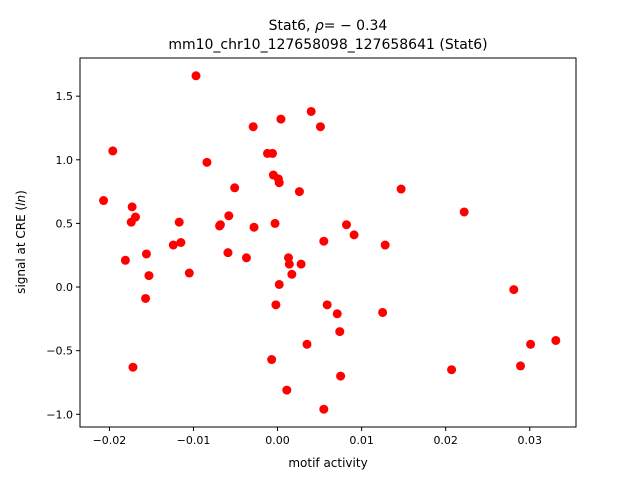 The height and width of the screenshot is (484, 640). I want to click on y-tick-label: 1.0, so click(65, 160).